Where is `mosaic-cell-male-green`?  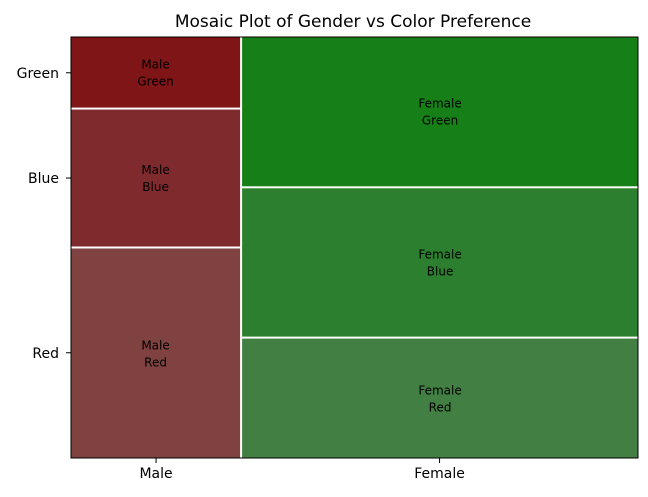
mosaic-cell-male-green is located at coordinates (156, 72).